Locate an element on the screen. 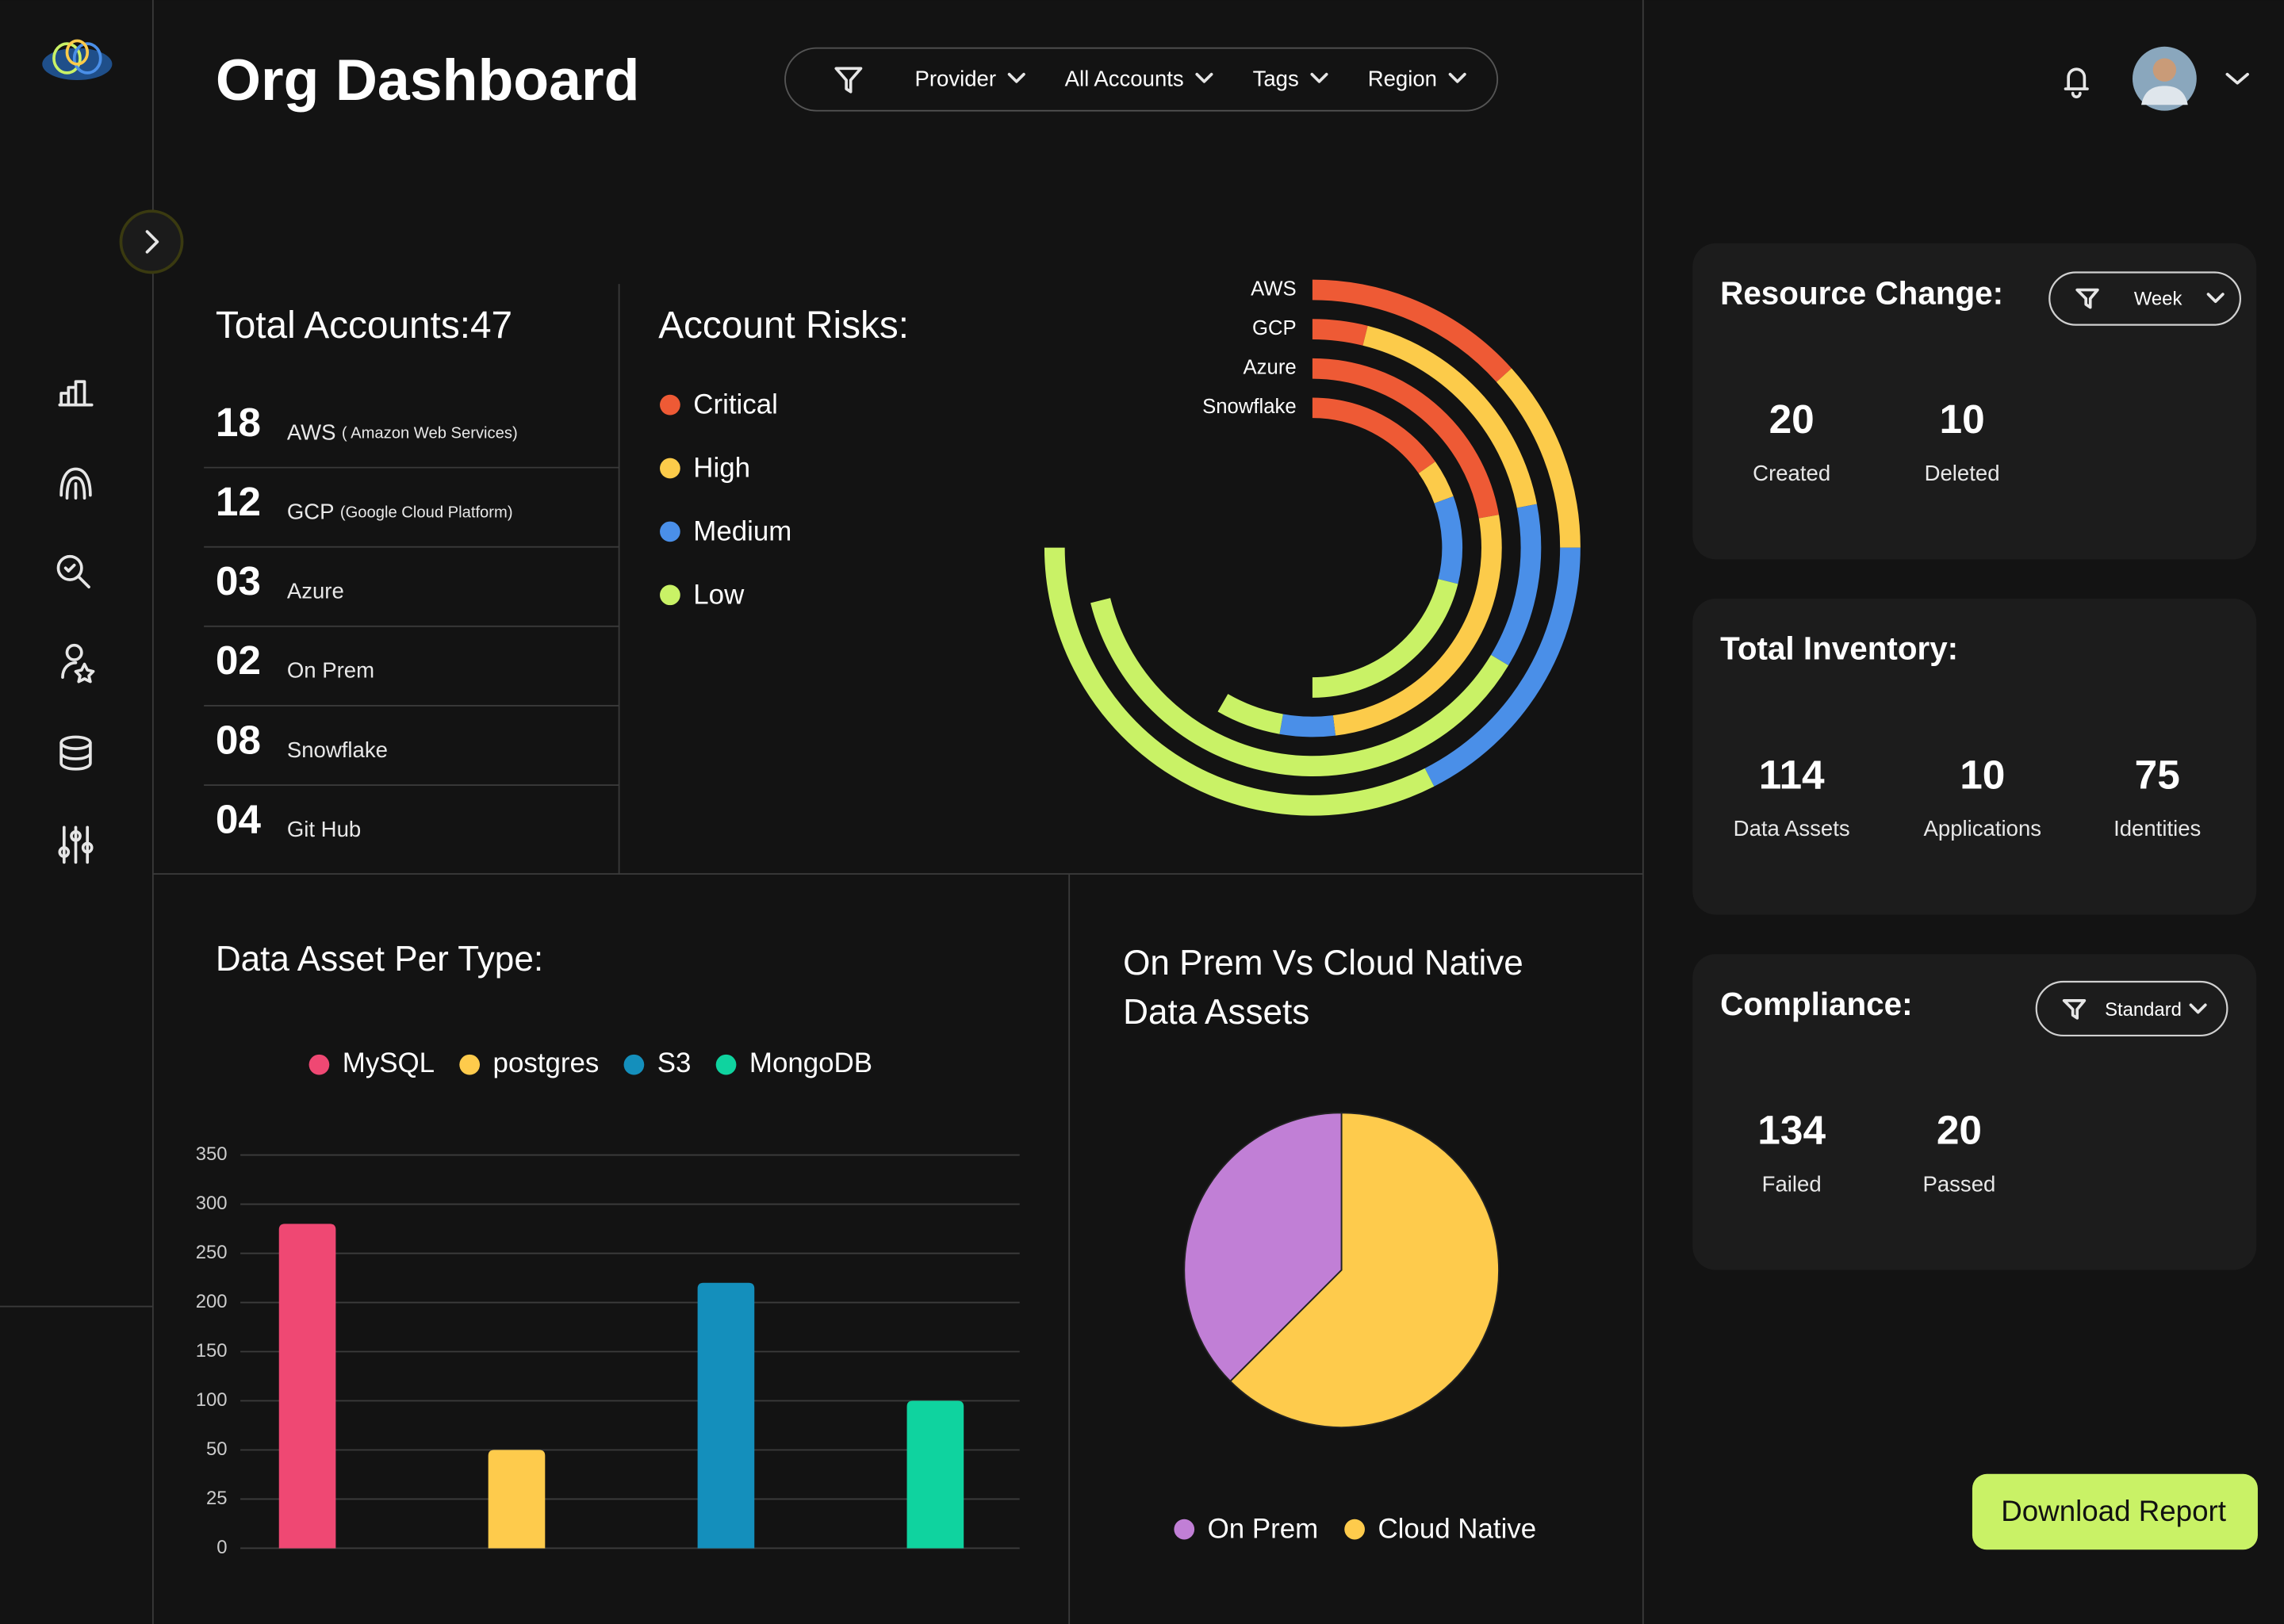  filter-bar is located at coordinates (1141, 79).